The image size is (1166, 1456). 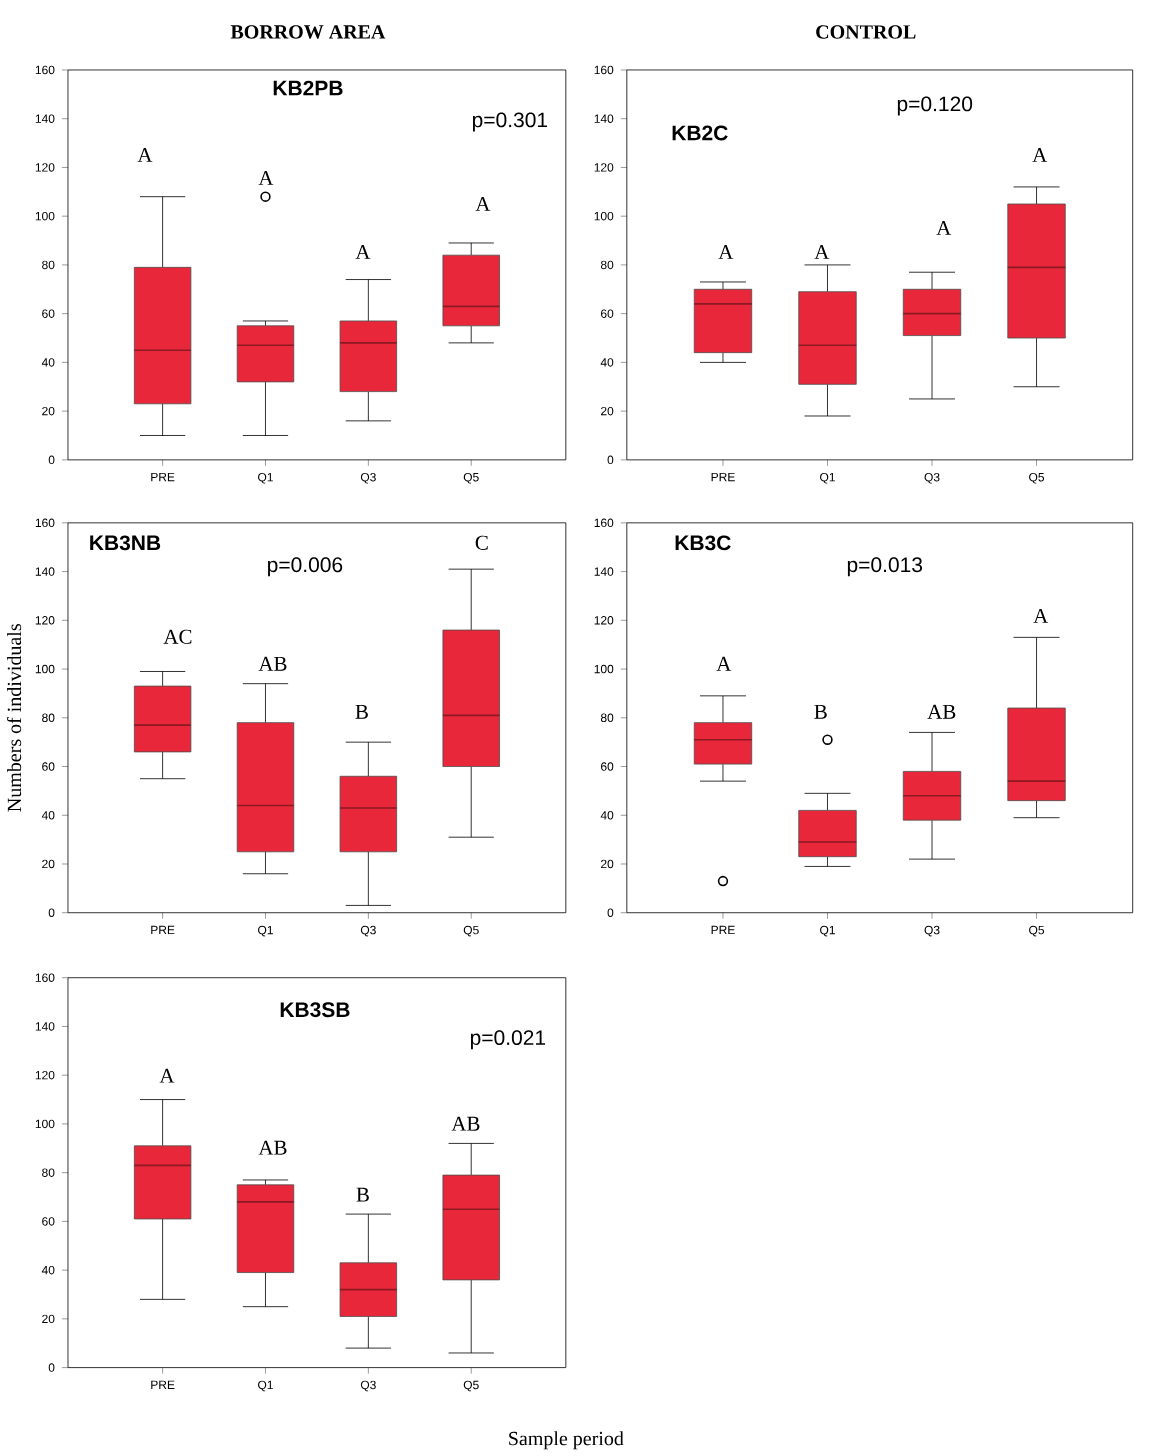 What do you see at coordinates (125, 543) in the screenshot?
I see `chart-title: KB3NB` at bounding box center [125, 543].